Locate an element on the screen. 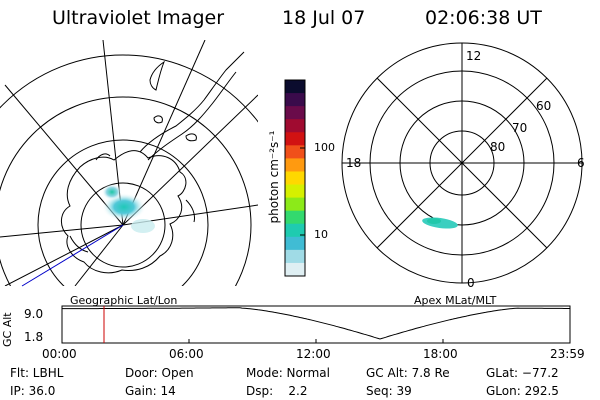 This screenshot has width=600, height=400. mlt-line-diagonal is located at coordinates (462, 163).